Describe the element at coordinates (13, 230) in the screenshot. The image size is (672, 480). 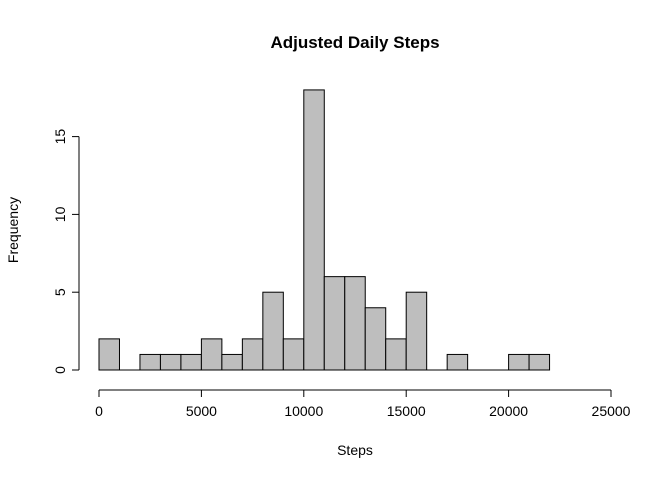
I see `y-axis-label: Frequency` at that location.